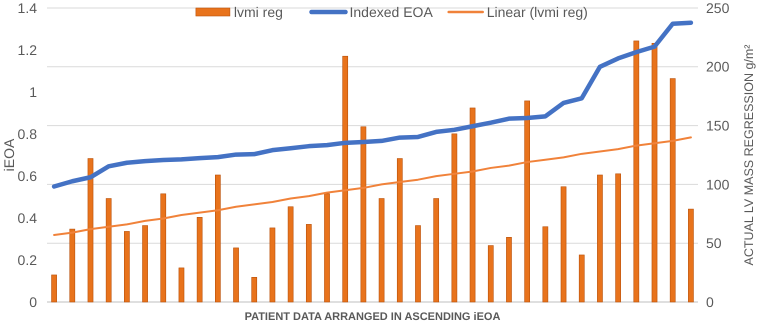 The image size is (760, 325). What do you see at coordinates (28, 260) in the screenshot?
I see `y-tick-label: 0.2` at bounding box center [28, 260].